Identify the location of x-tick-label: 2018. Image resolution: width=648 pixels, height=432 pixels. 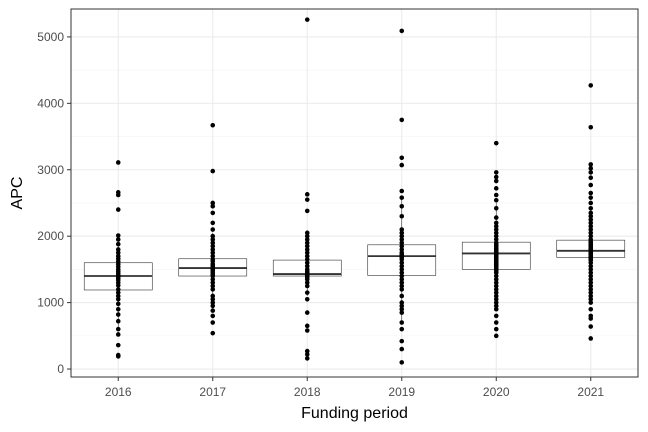
(307, 392).